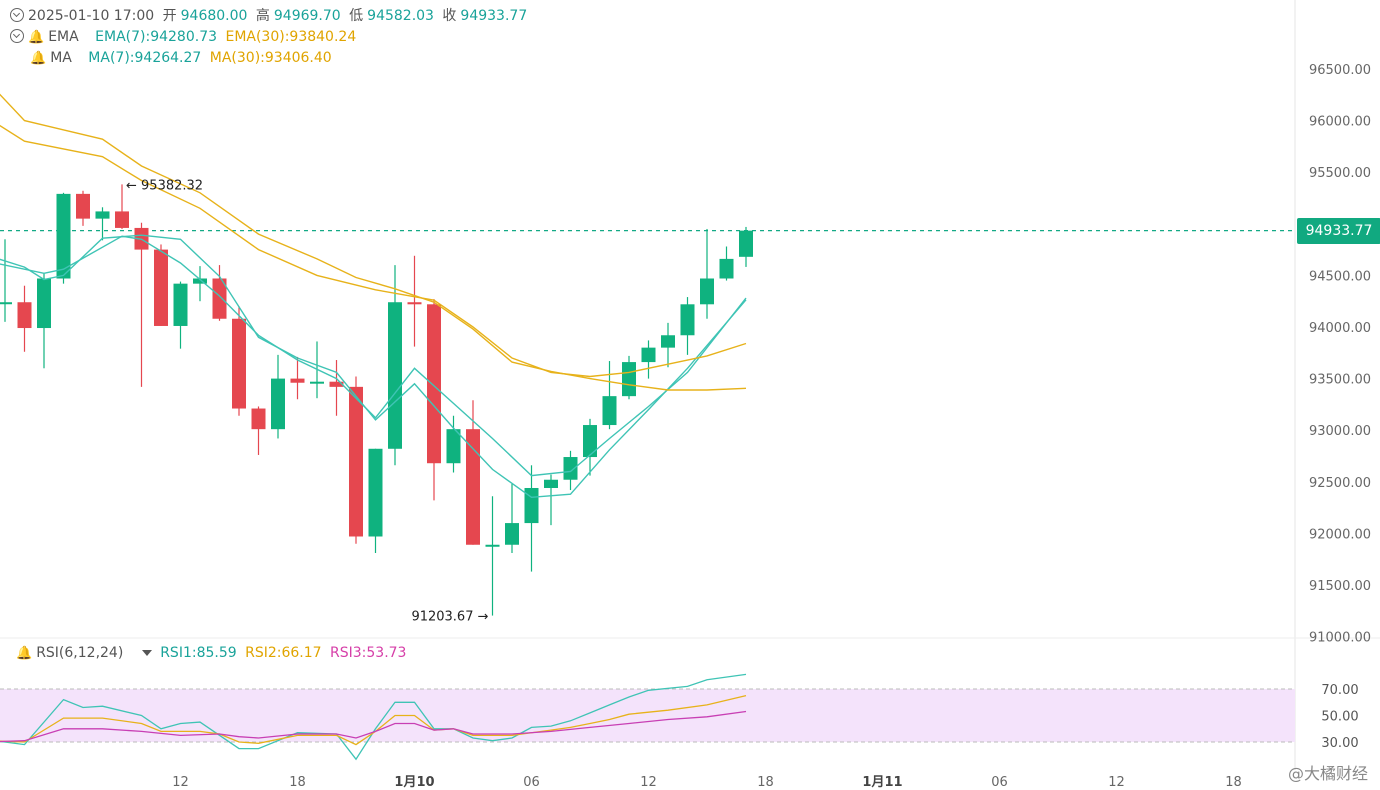 The height and width of the screenshot is (790, 1380). What do you see at coordinates (63, 37) in the screenshot?
I see `ema-label: EMA` at bounding box center [63, 37].